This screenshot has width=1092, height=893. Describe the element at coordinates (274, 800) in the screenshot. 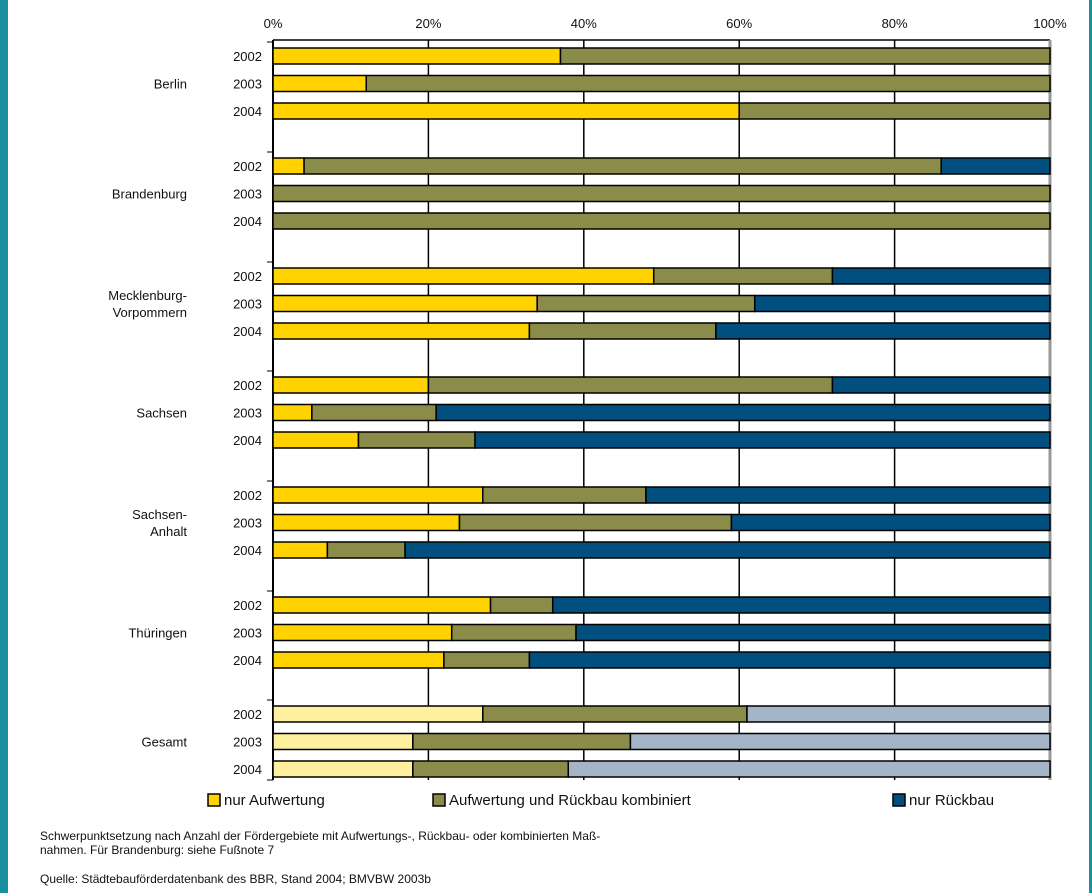

I see `legend-label: nur Aufwertung` at that location.